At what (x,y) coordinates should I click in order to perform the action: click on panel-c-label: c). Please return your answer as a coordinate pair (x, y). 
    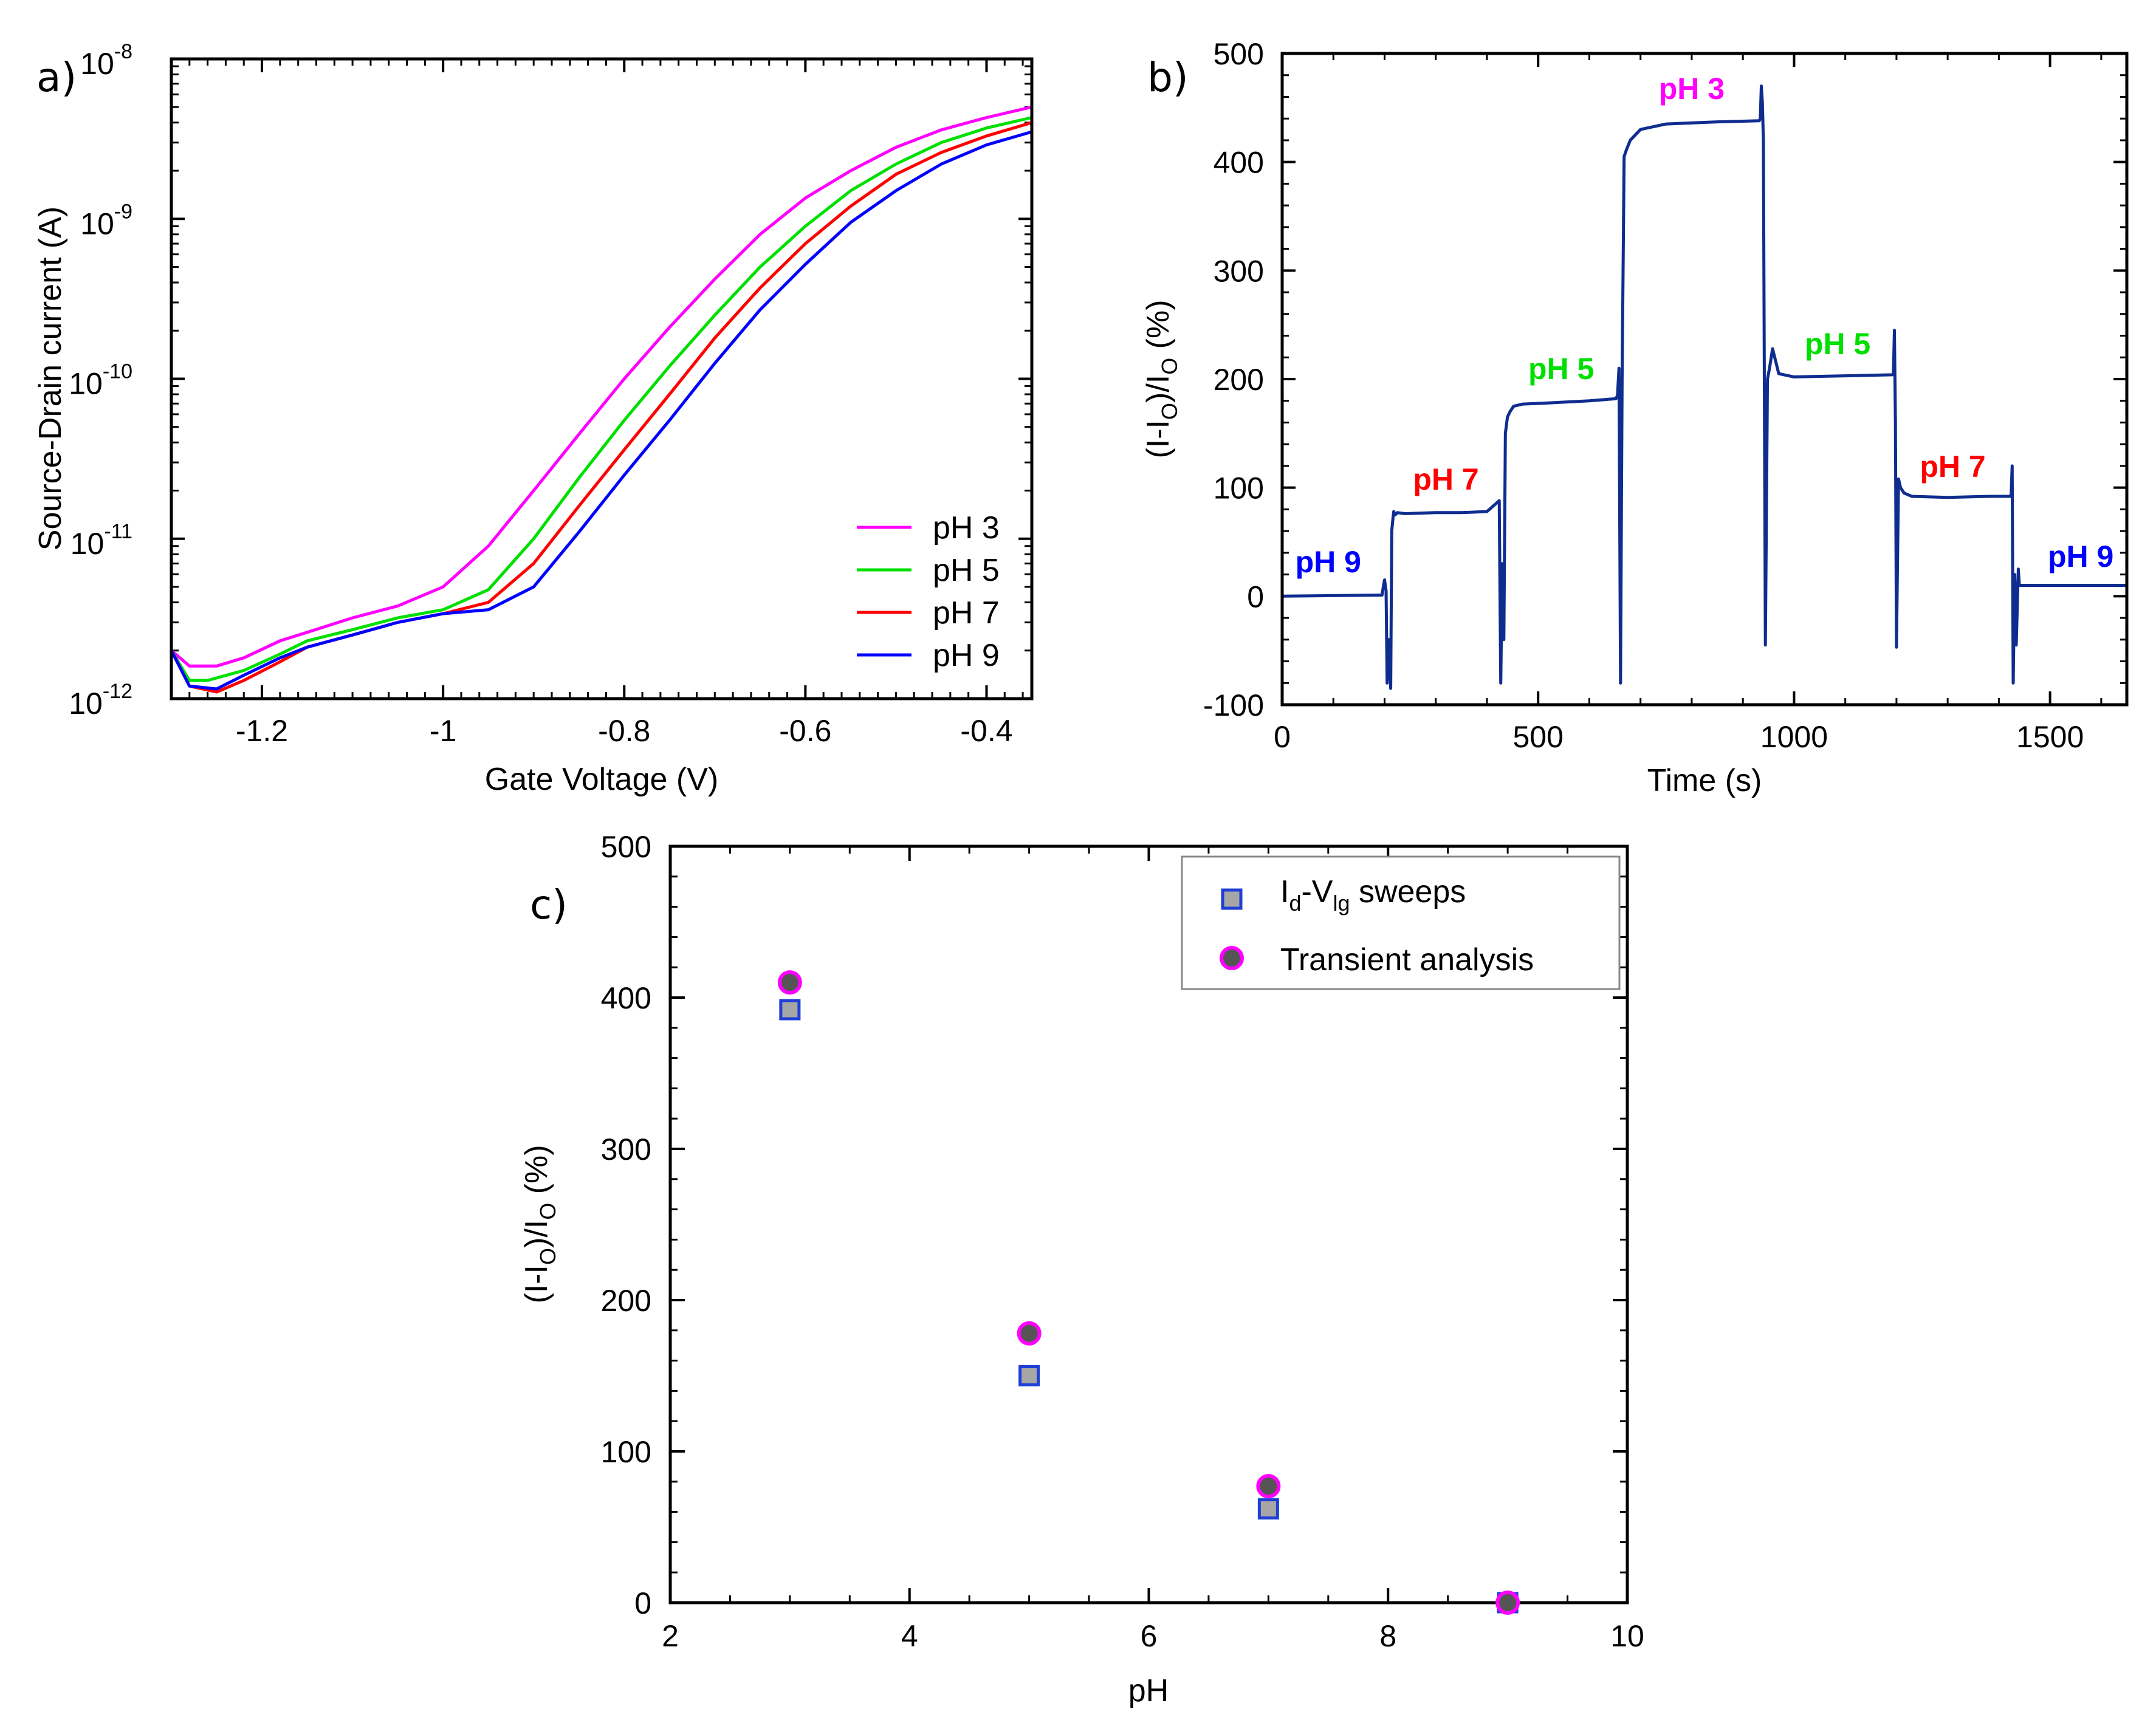
    Looking at the image, I should click on (549, 905).